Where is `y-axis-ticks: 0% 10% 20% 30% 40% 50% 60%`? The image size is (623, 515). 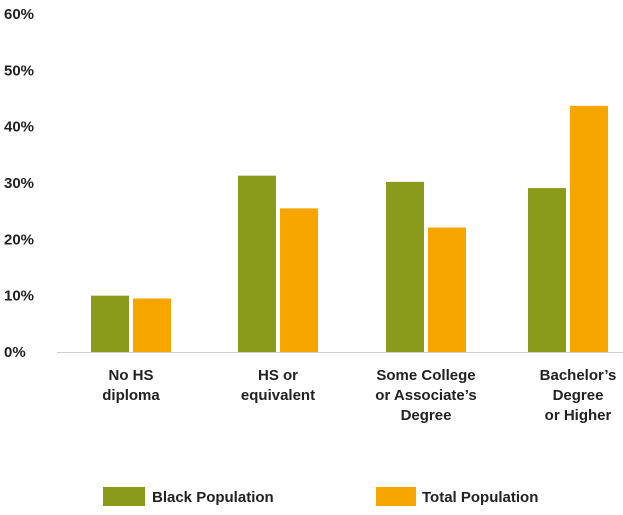
y-axis-ticks: 0% 10% 20% 30% 40% 50% 60% is located at coordinates (19, 183).